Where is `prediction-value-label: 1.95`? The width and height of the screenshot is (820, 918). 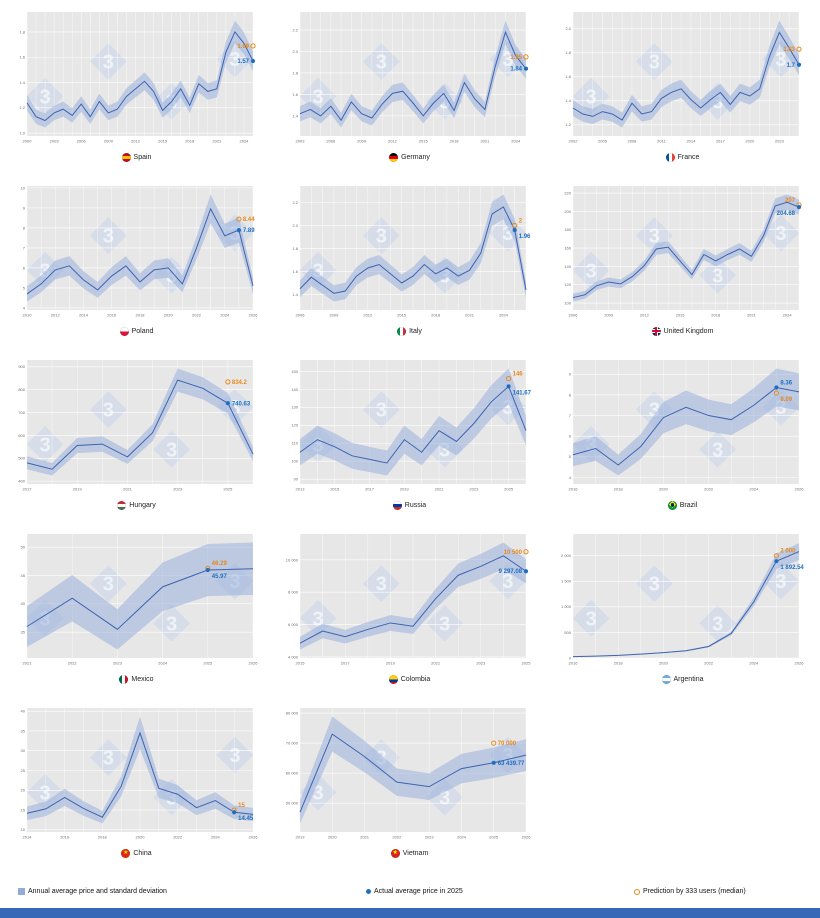
prediction-value-label: 1.95 is located at coordinates (516, 58).